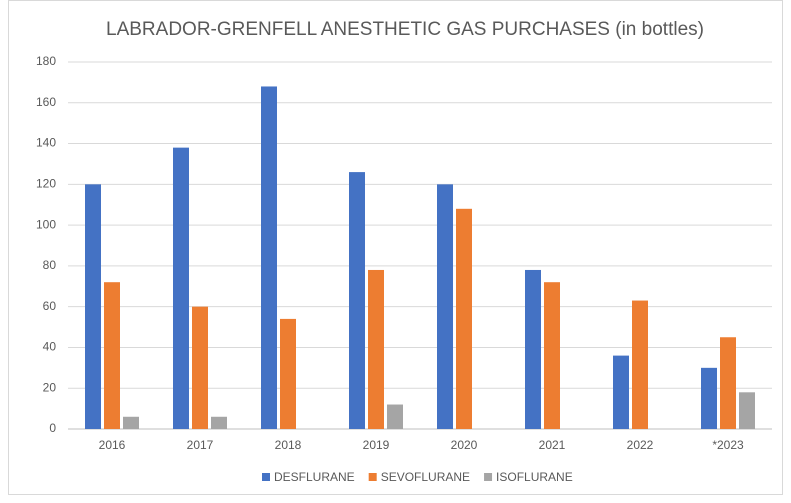 This screenshot has width=791, height=503. Describe the element at coordinates (46, 184) in the screenshot. I see `y-tick-label: 120` at that location.